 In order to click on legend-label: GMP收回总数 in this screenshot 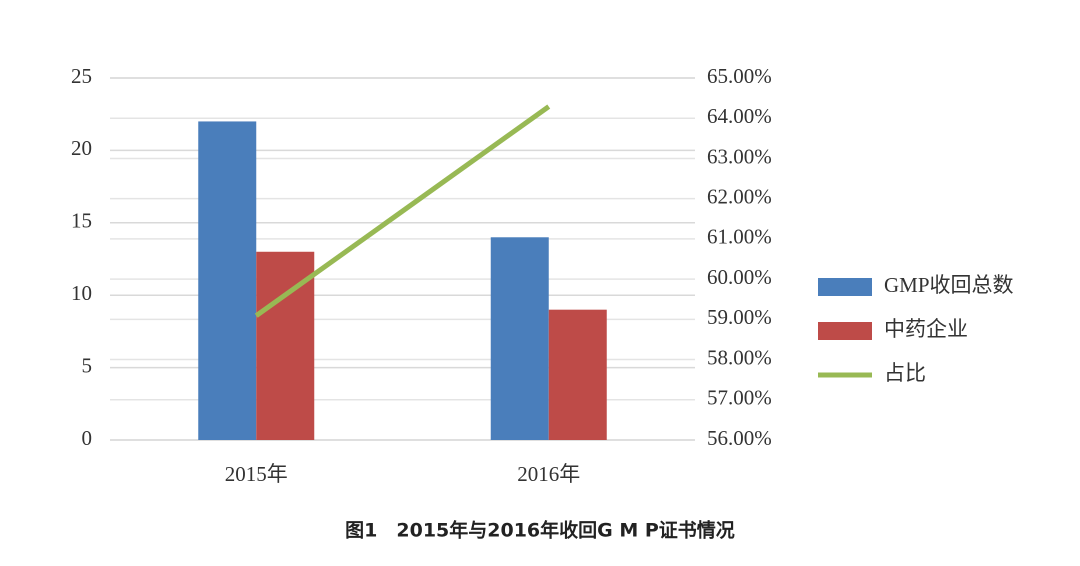, I will do `click(949, 285)`.